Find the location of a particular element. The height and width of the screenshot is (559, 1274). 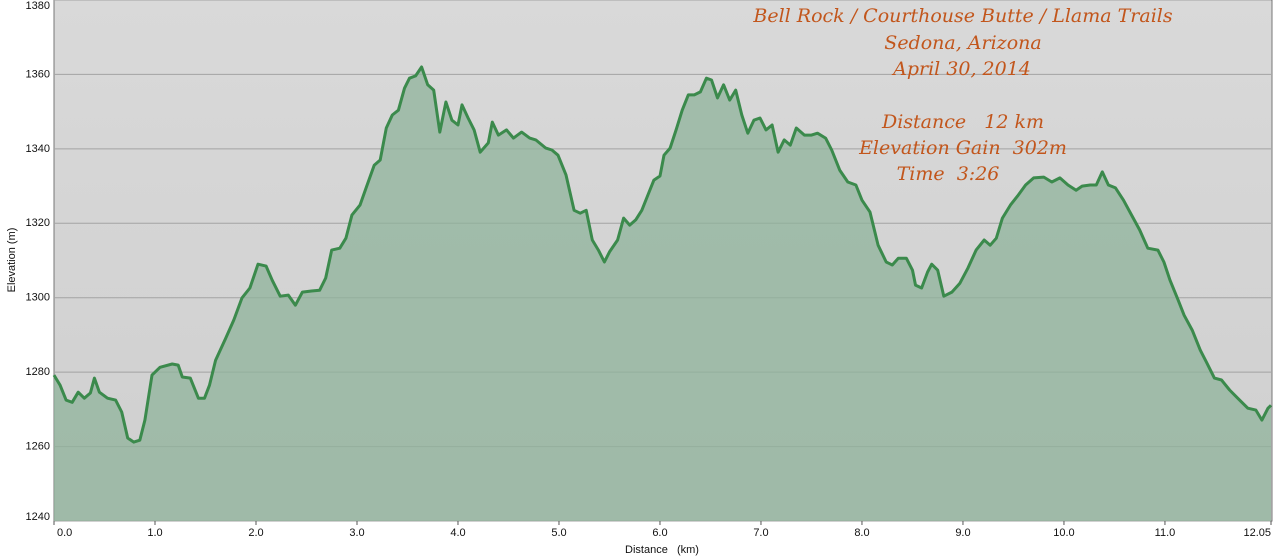

x-tick-label: 1.0 is located at coordinates (154, 533).